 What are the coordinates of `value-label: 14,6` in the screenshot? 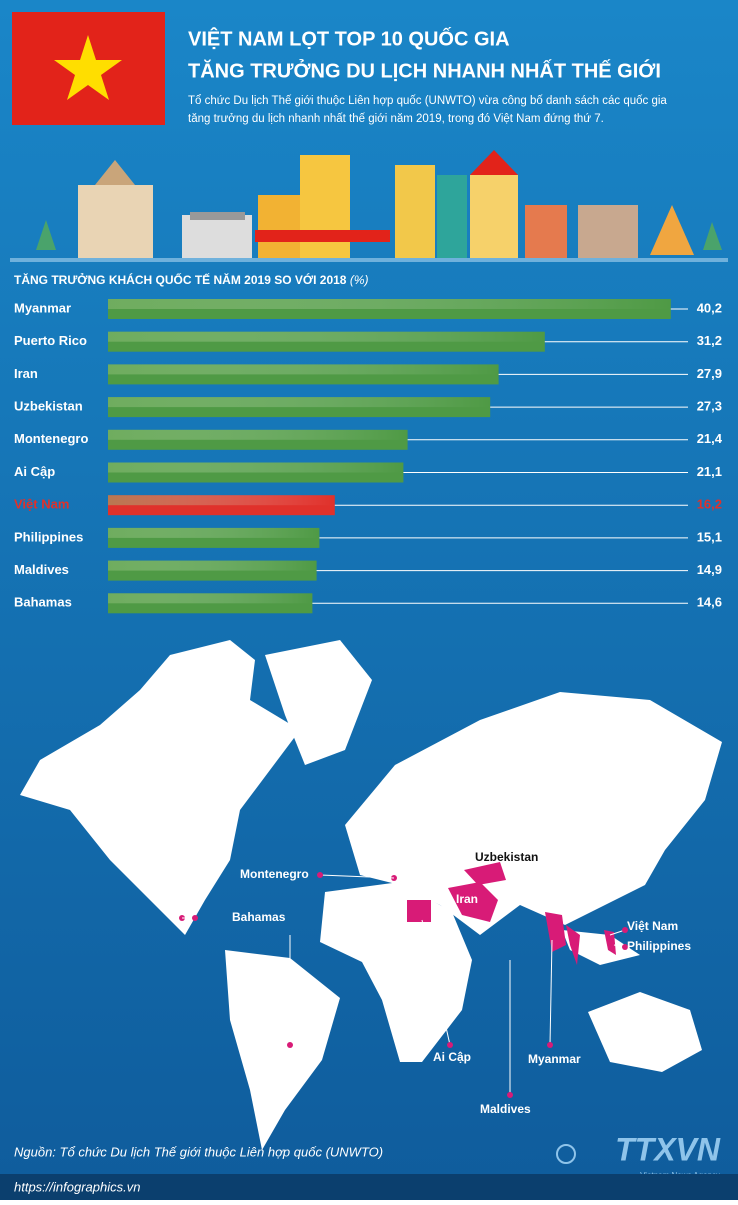 It's located at (709, 602).